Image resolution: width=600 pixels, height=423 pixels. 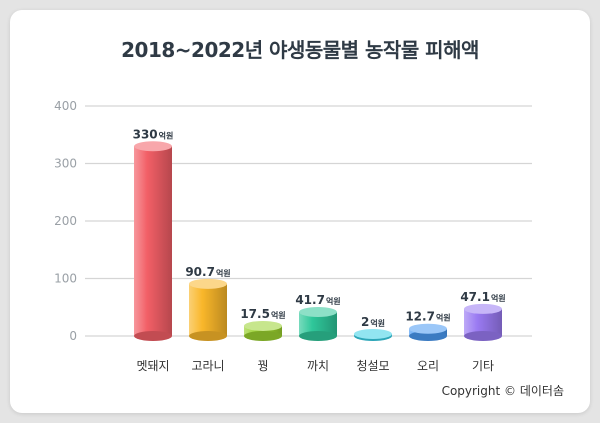 What do you see at coordinates (65, 164) in the screenshot?
I see `y-tick-label: 300` at bounding box center [65, 164].